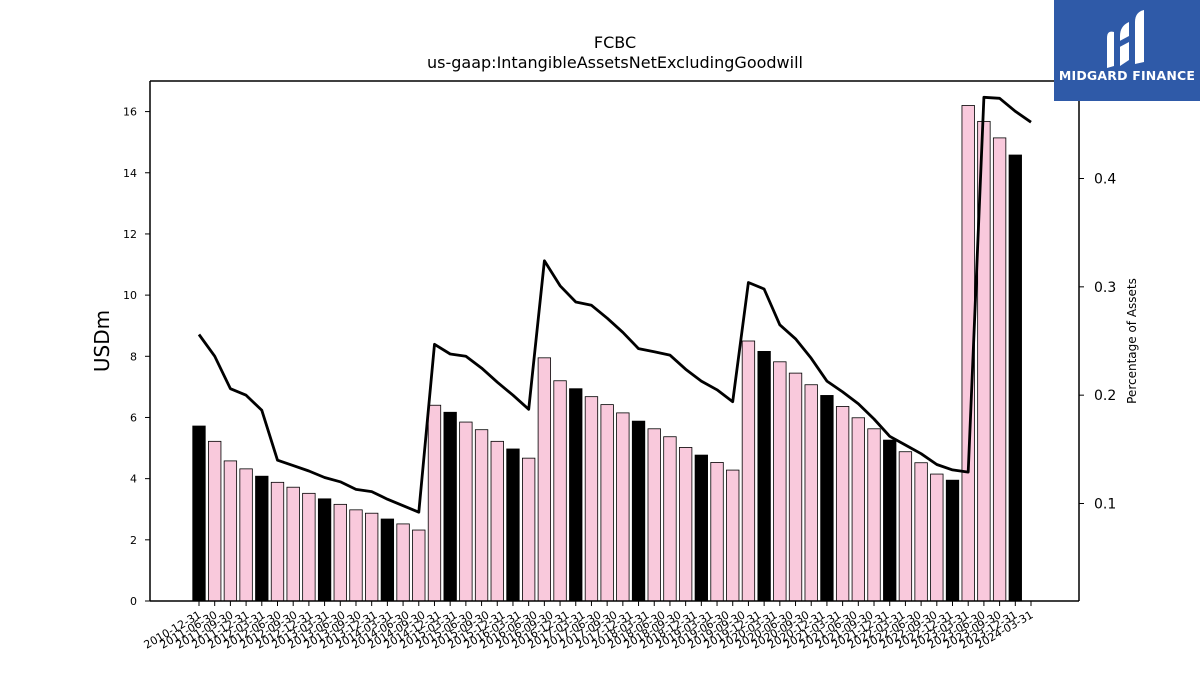  I want to click on y-tick-label: 6, so click(133, 417).